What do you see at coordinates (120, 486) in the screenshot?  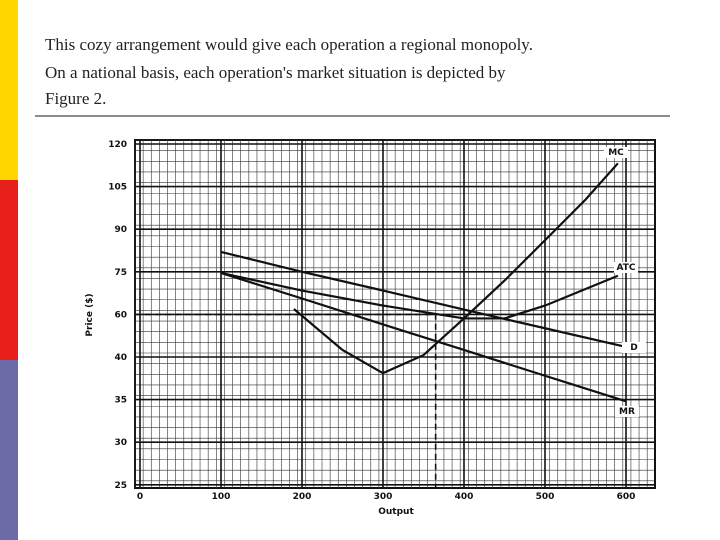 I see `y-tick-label: 25` at bounding box center [120, 486].